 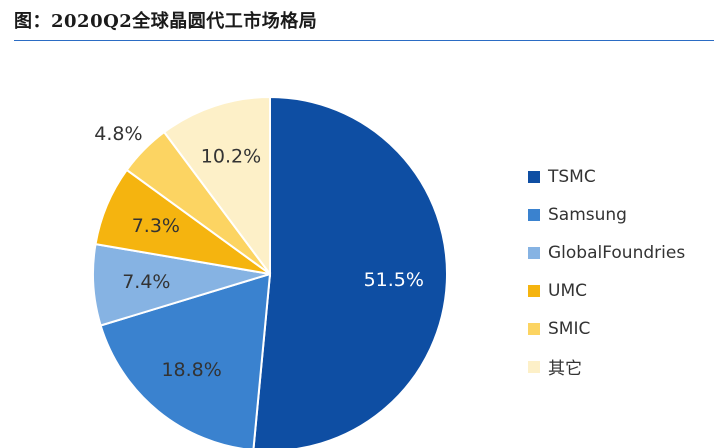 I want to click on data-label-3: 7.3%, so click(x=156, y=226).